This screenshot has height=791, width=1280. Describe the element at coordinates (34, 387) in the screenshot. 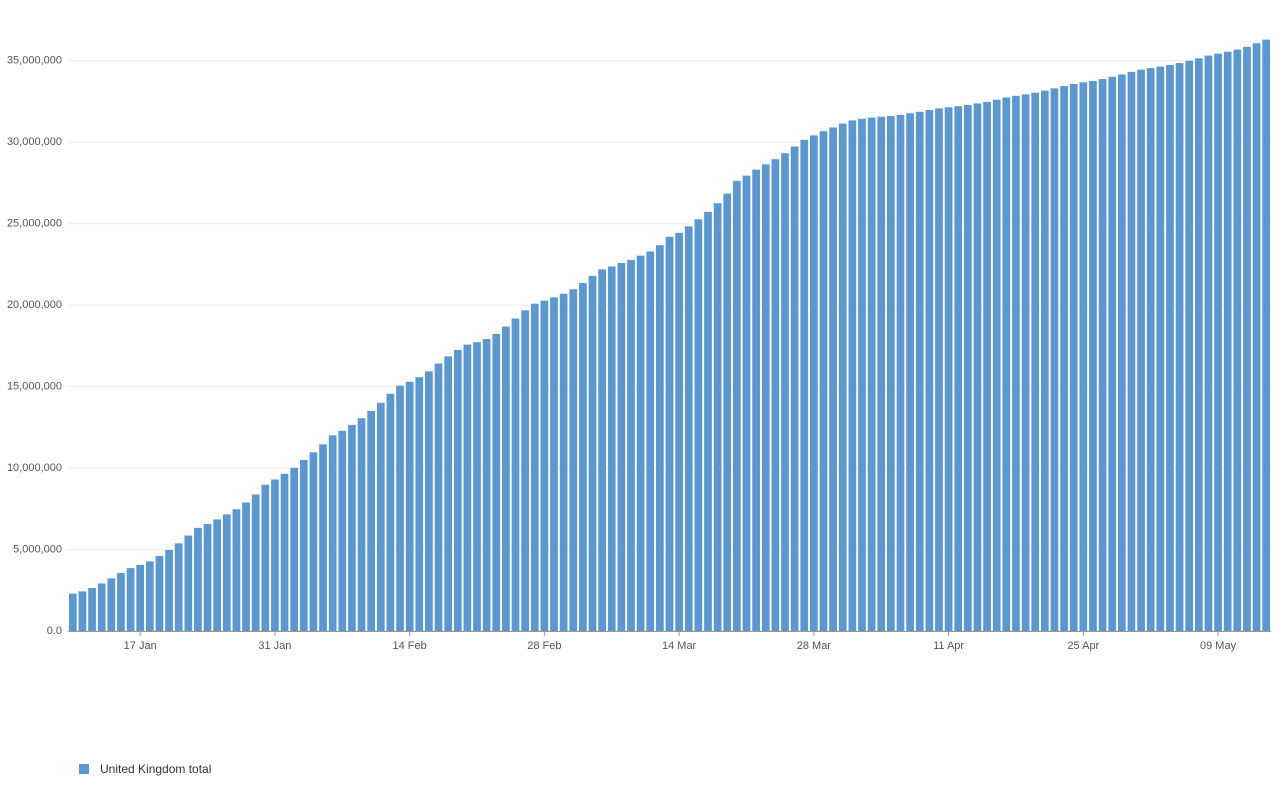

I see `y-tick-label: 15,000,000` at that location.